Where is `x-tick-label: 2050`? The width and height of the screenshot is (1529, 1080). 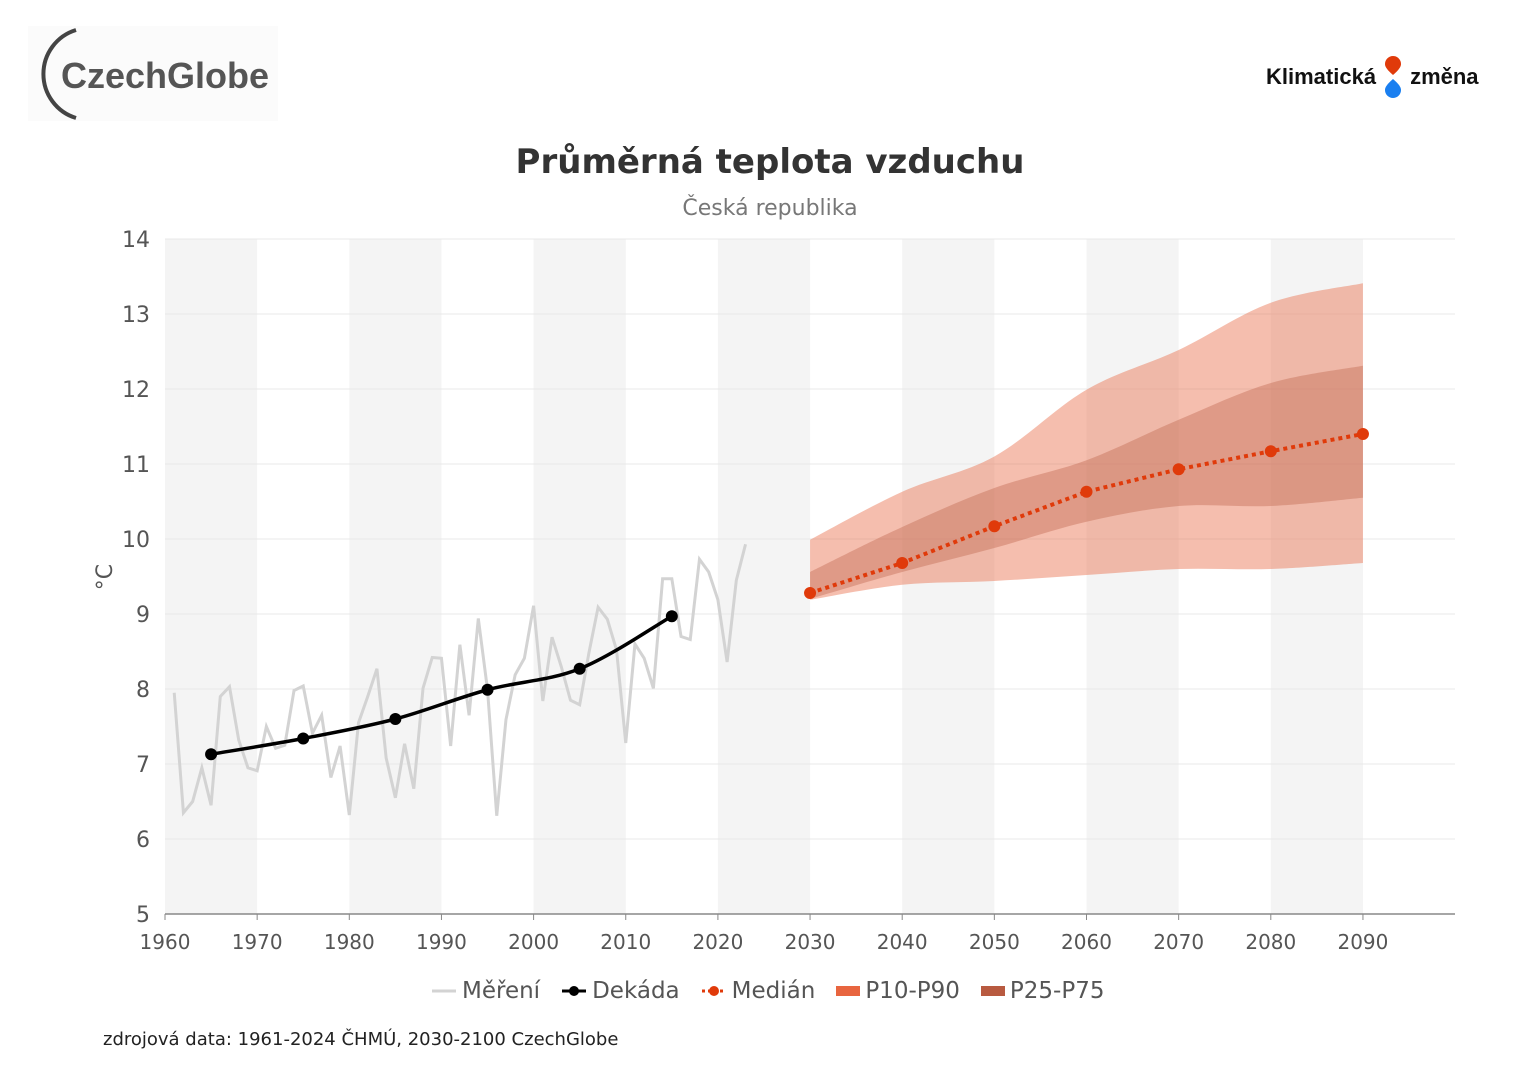
x-tick-label: 2050 is located at coordinates (994, 942).